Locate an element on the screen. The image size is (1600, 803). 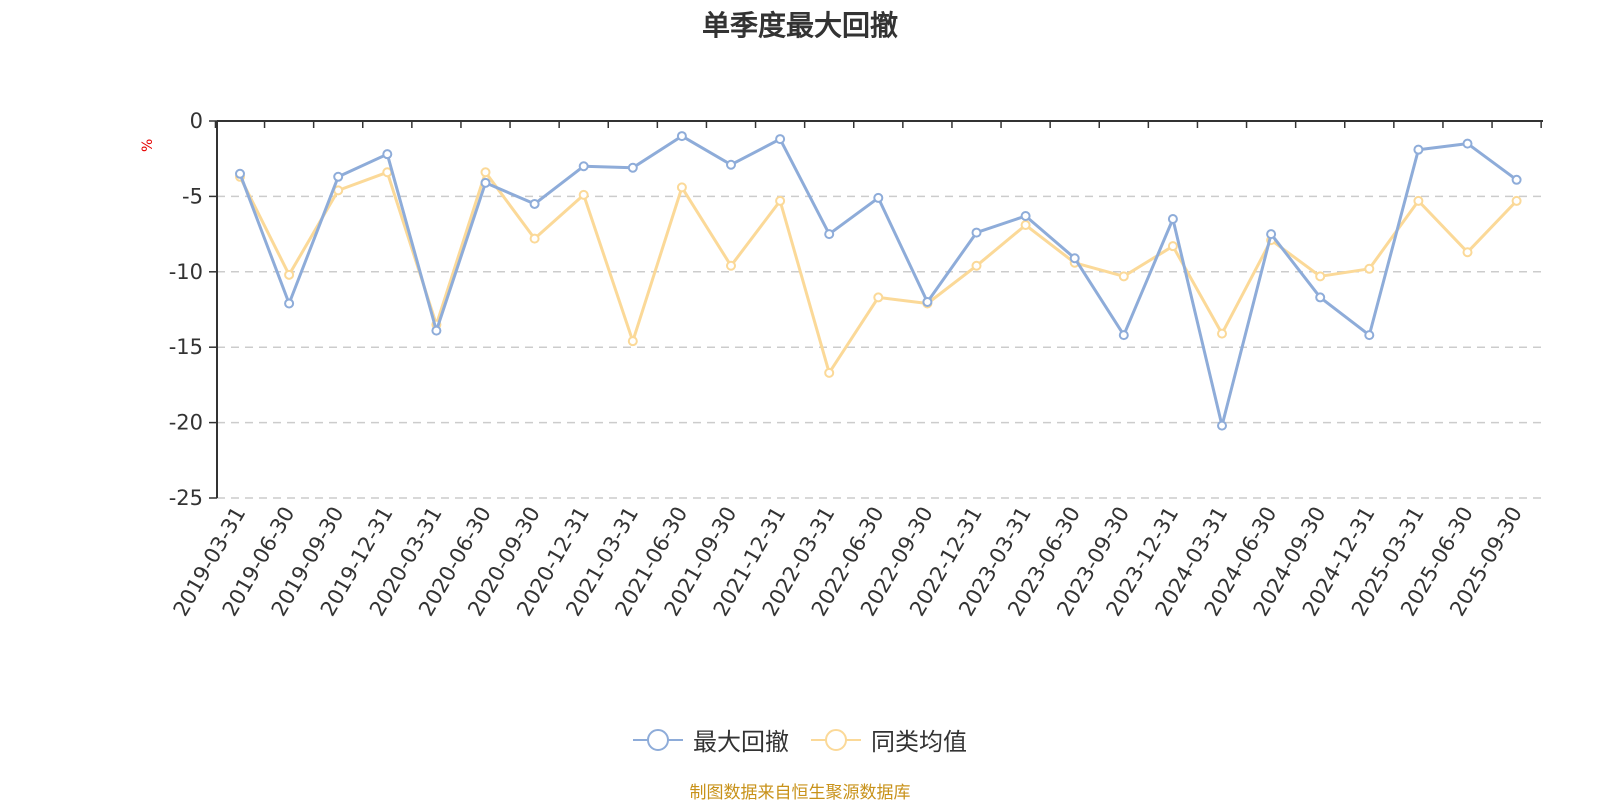
y-tick-label: -15 is located at coordinates (186, 347).